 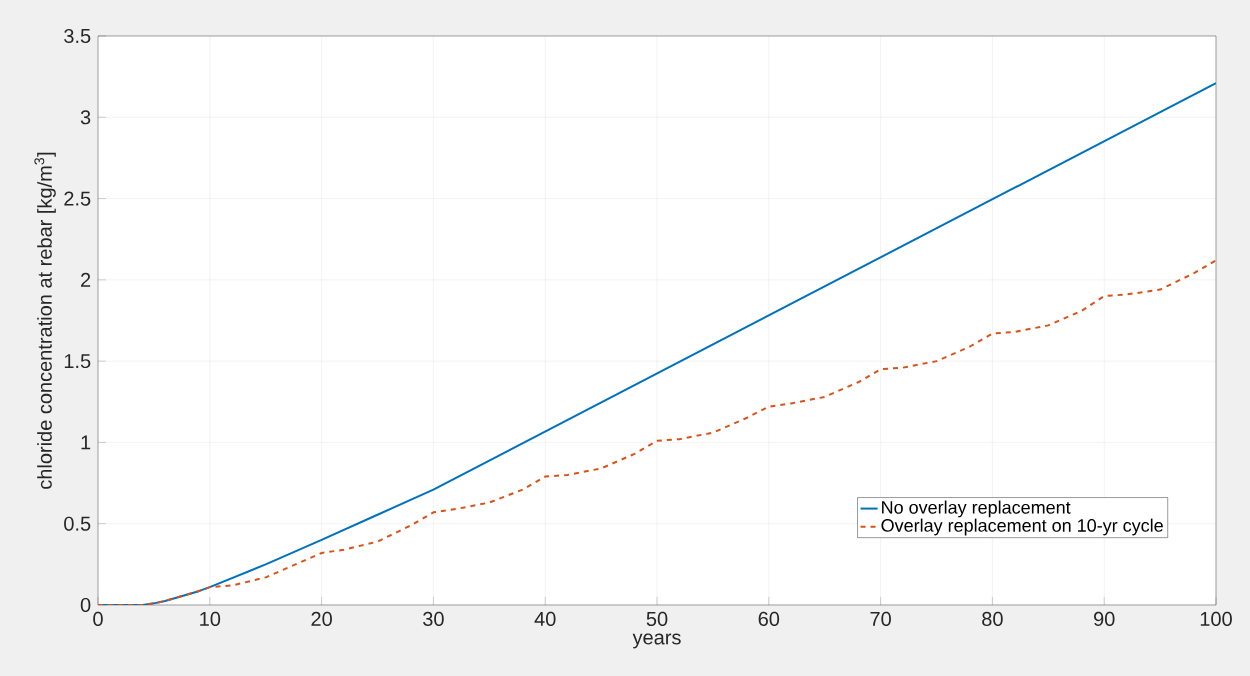 What do you see at coordinates (210, 619) in the screenshot?
I see `x-tick-label: 10` at bounding box center [210, 619].